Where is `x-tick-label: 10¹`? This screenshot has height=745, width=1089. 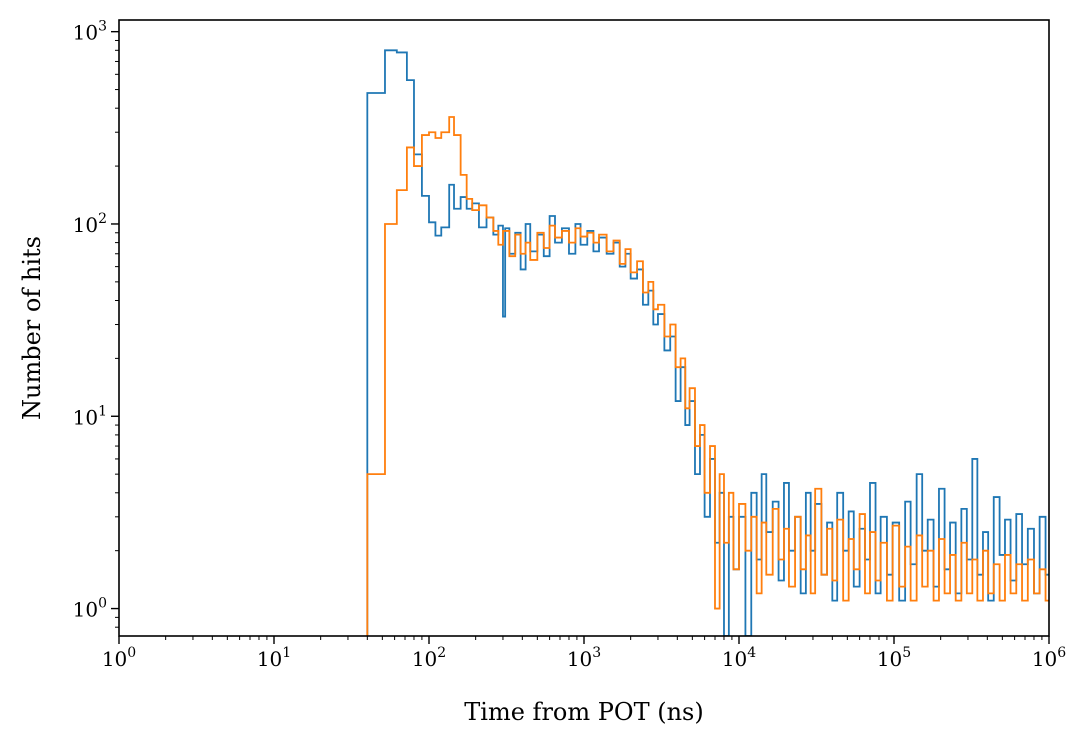
x-tick-label: 10¹ is located at coordinates (274, 658).